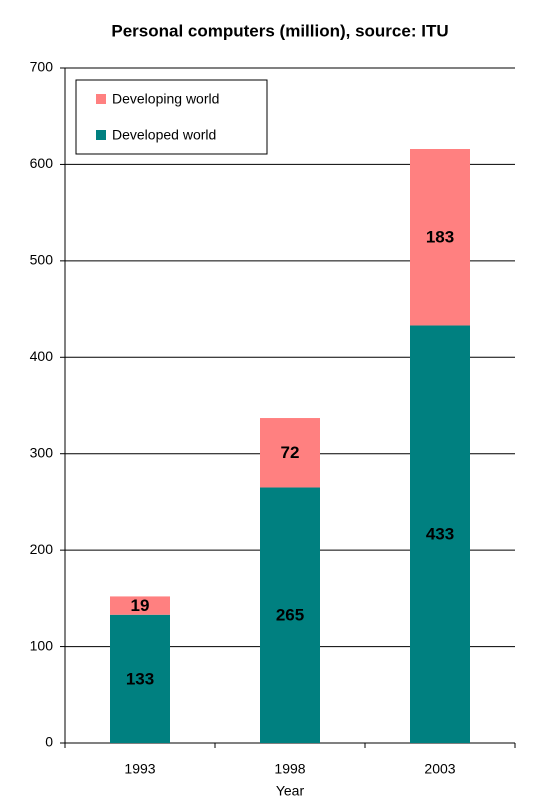 The height and width of the screenshot is (810, 540). What do you see at coordinates (439, 769) in the screenshot?
I see `x-tick-label: 2003` at bounding box center [439, 769].